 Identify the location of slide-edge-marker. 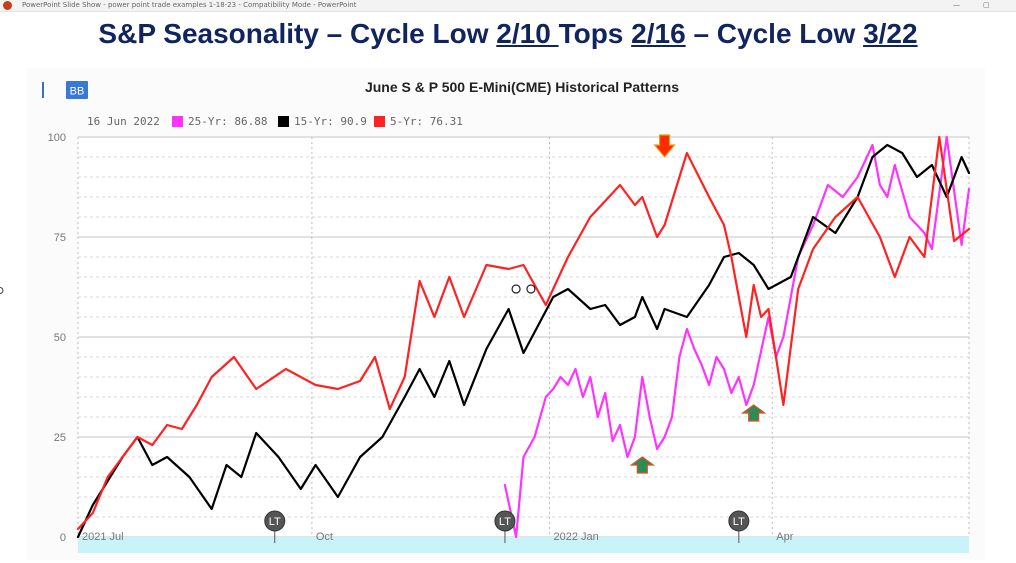
(2, 290).